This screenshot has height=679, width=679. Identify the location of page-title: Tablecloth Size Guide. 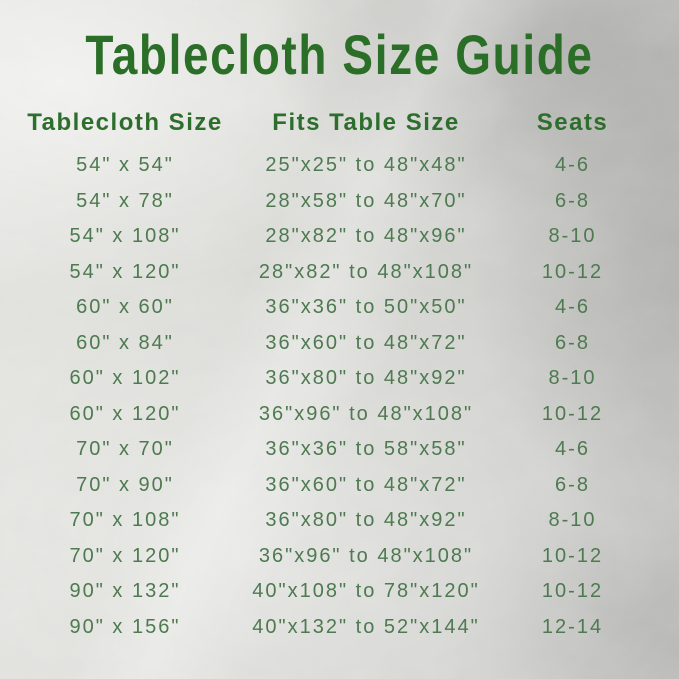
(339, 54).